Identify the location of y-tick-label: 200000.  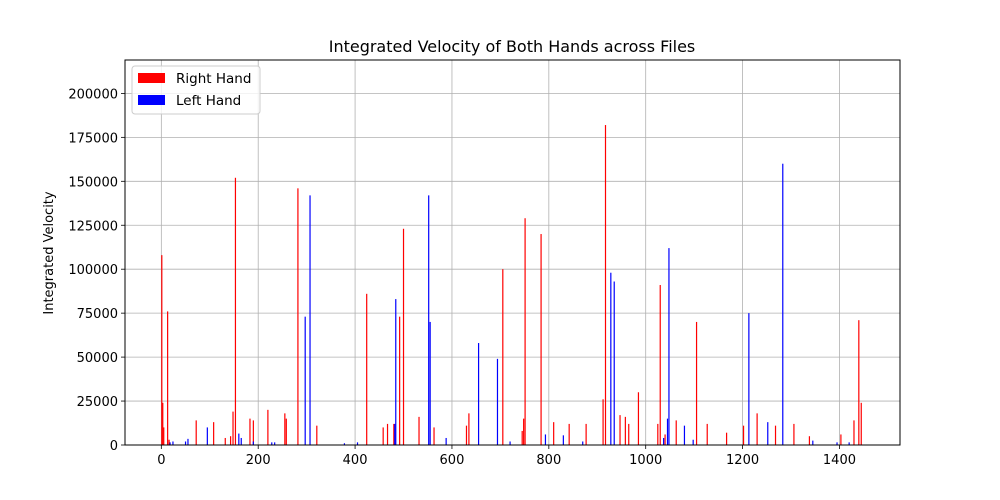
(93, 94).